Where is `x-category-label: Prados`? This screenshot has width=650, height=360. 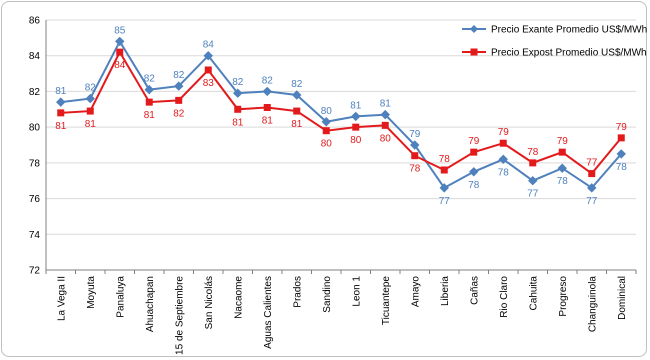
x-category-label: Prados is located at coordinates (297, 292).